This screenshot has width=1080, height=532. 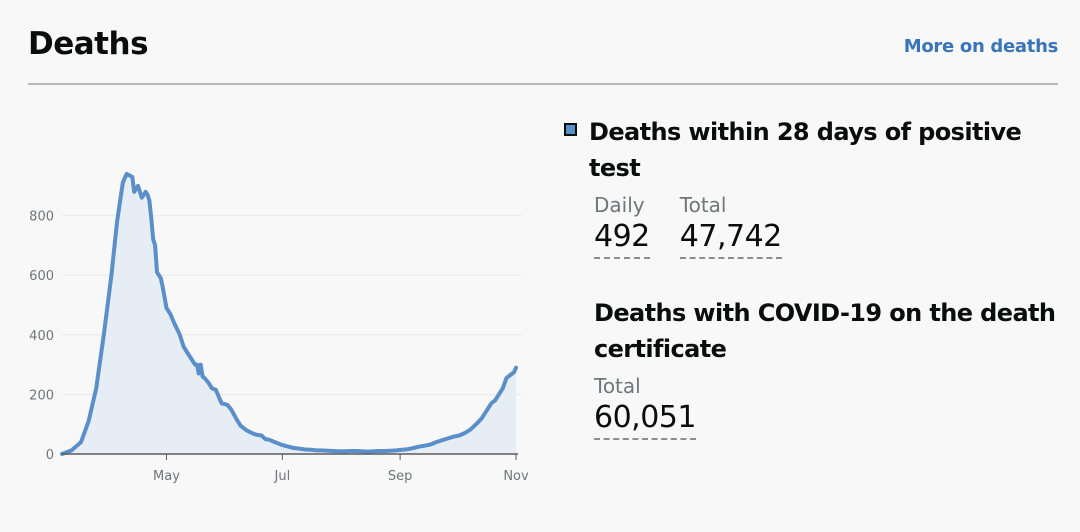 What do you see at coordinates (829, 225) in the screenshot?
I see `metric-stats: Daily 492 Total 47,742` at bounding box center [829, 225].